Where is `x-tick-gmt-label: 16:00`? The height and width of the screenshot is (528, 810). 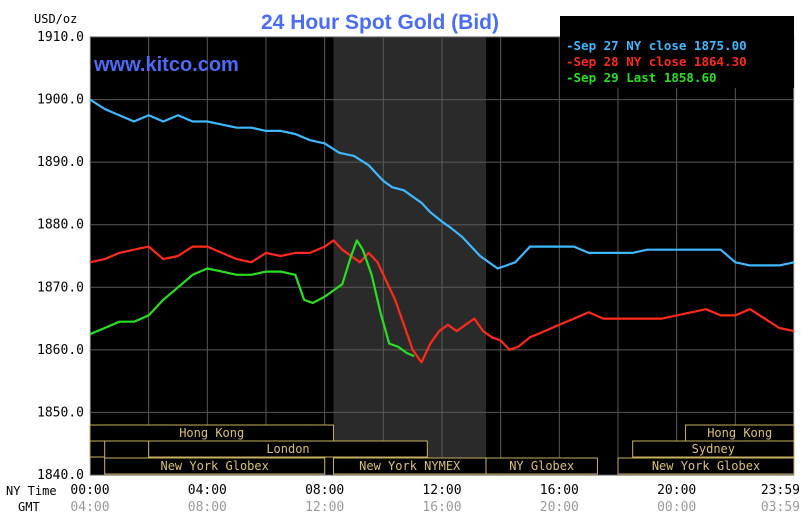
x-tick-gmt-label: 16:00 is located at coordinates (441, 507).